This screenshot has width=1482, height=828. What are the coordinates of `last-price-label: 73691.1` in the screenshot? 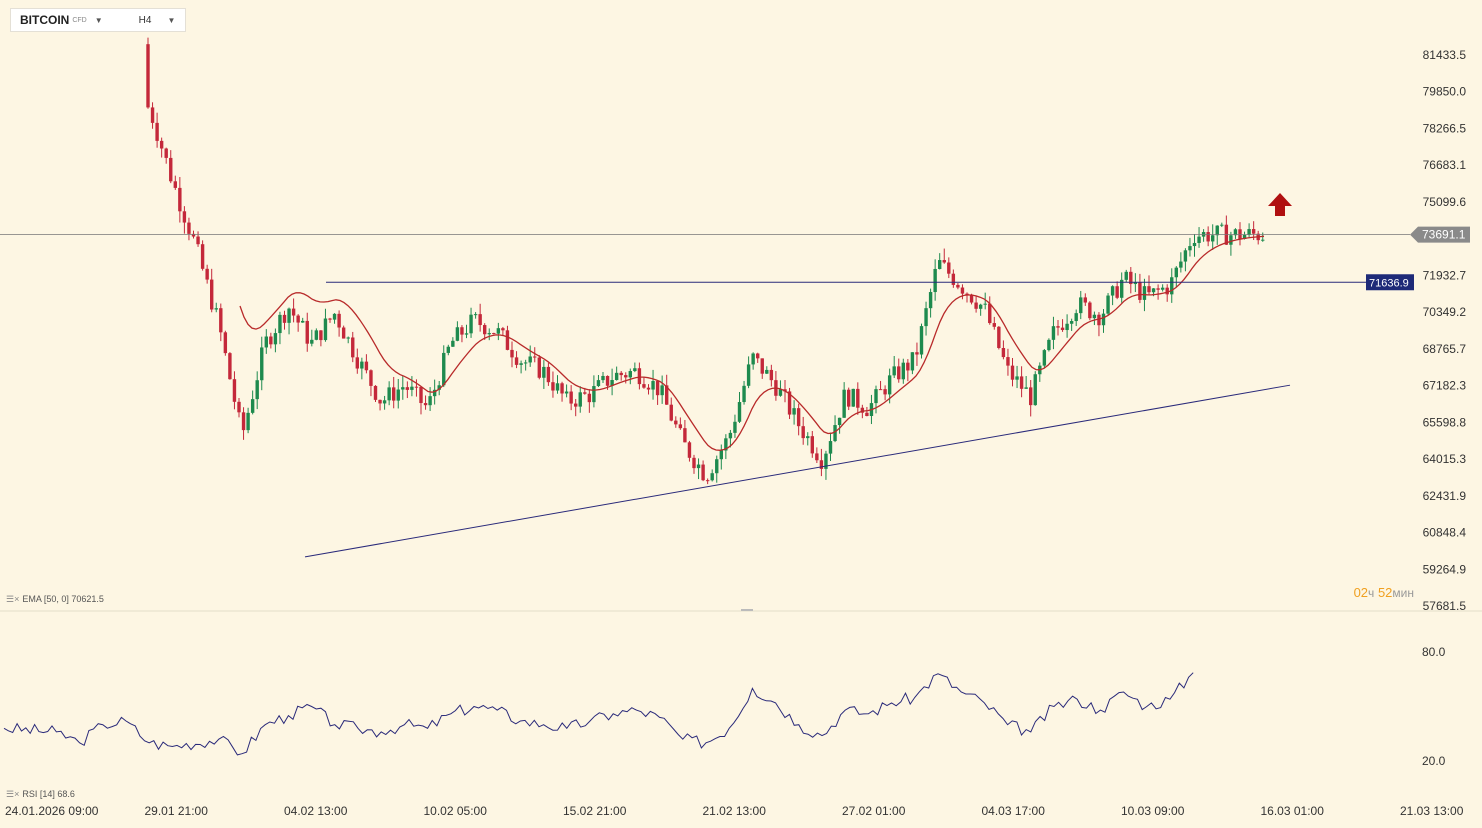 It's located at (1444, 235).